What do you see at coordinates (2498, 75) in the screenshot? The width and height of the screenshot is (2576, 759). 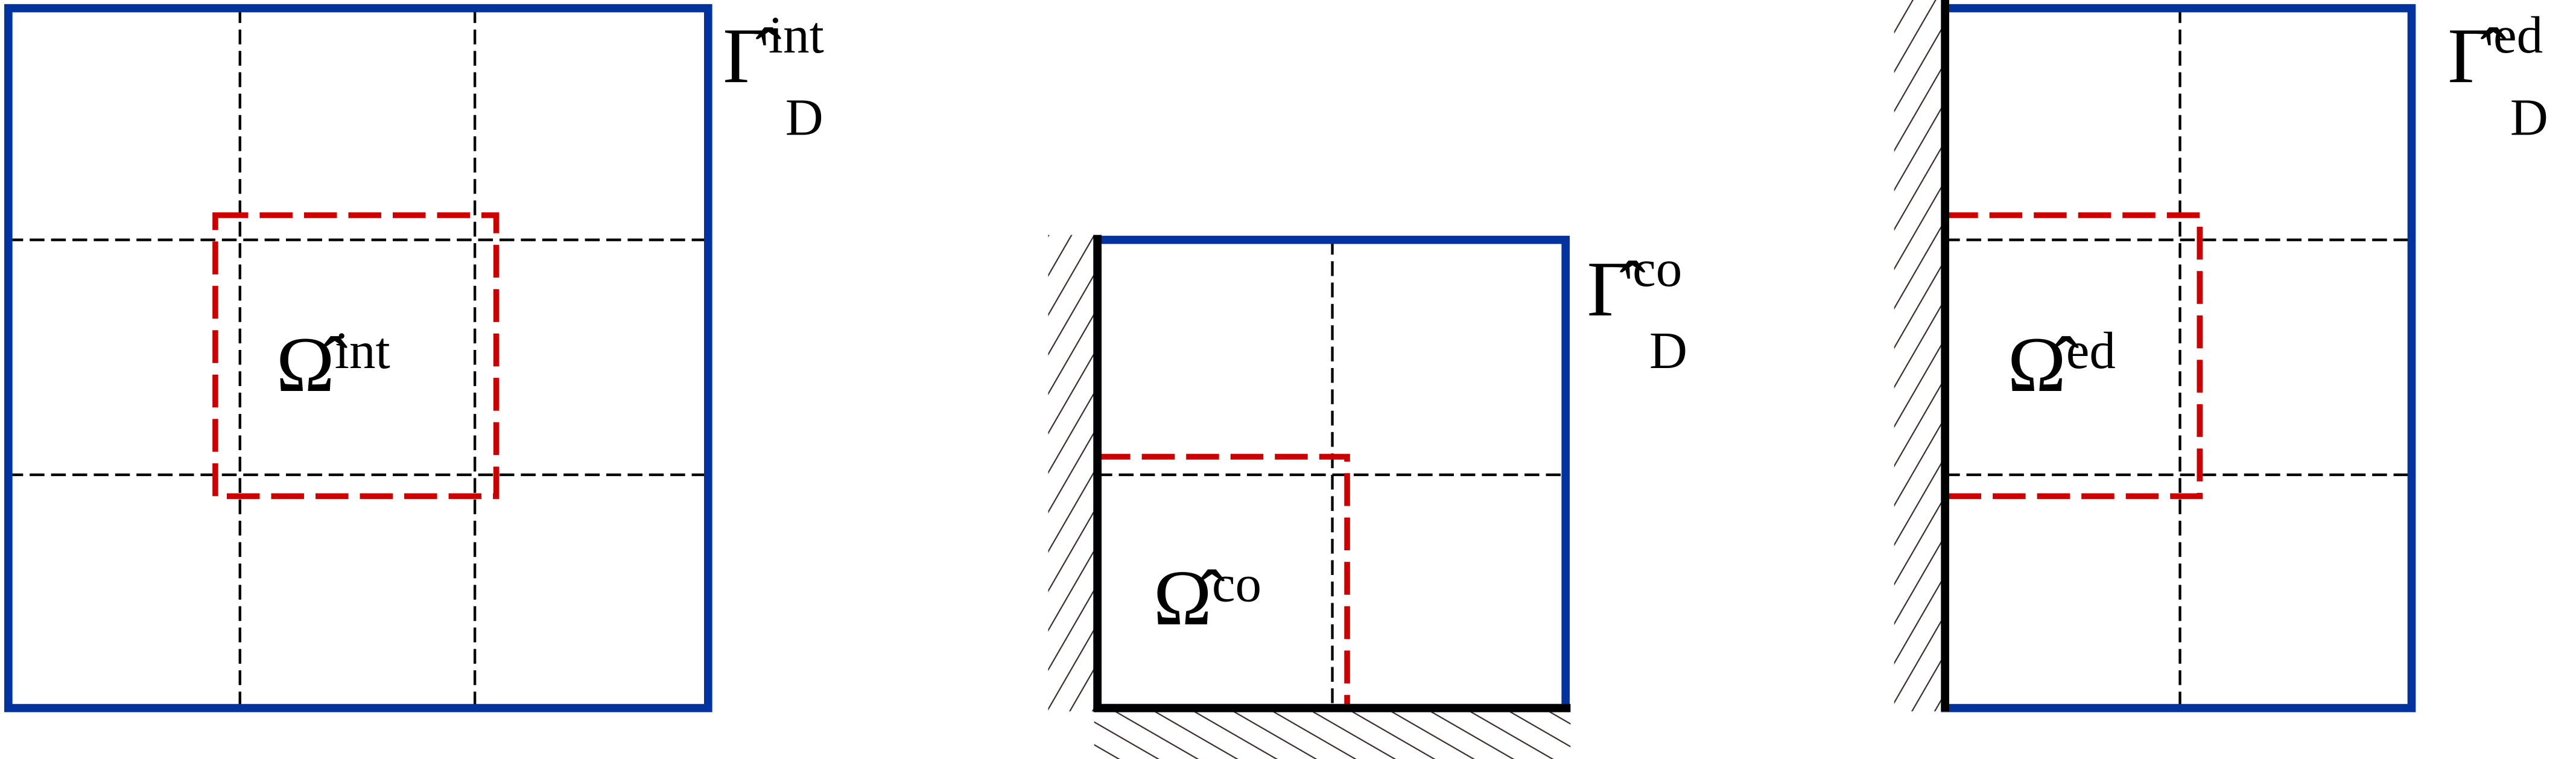 I see `boundary-label: Γ̂ed D` at bounding box center [2498, 75].